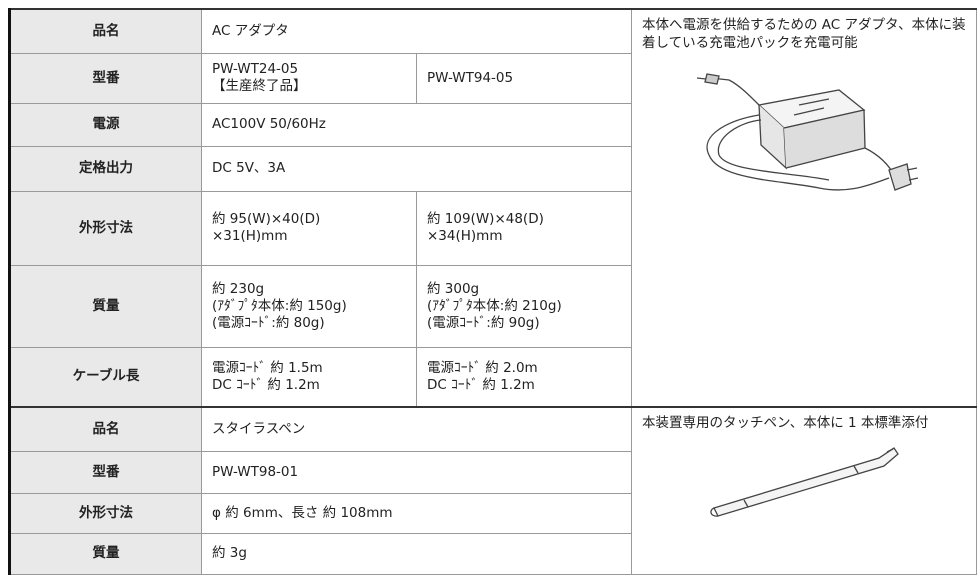 The image size is (980, 575). What do you see at coordinates (309, 228) in the screenshot?
I see `spec-value: 約 95(W)×40(D) ×31(H)mm` at bounding box center [309, 228].